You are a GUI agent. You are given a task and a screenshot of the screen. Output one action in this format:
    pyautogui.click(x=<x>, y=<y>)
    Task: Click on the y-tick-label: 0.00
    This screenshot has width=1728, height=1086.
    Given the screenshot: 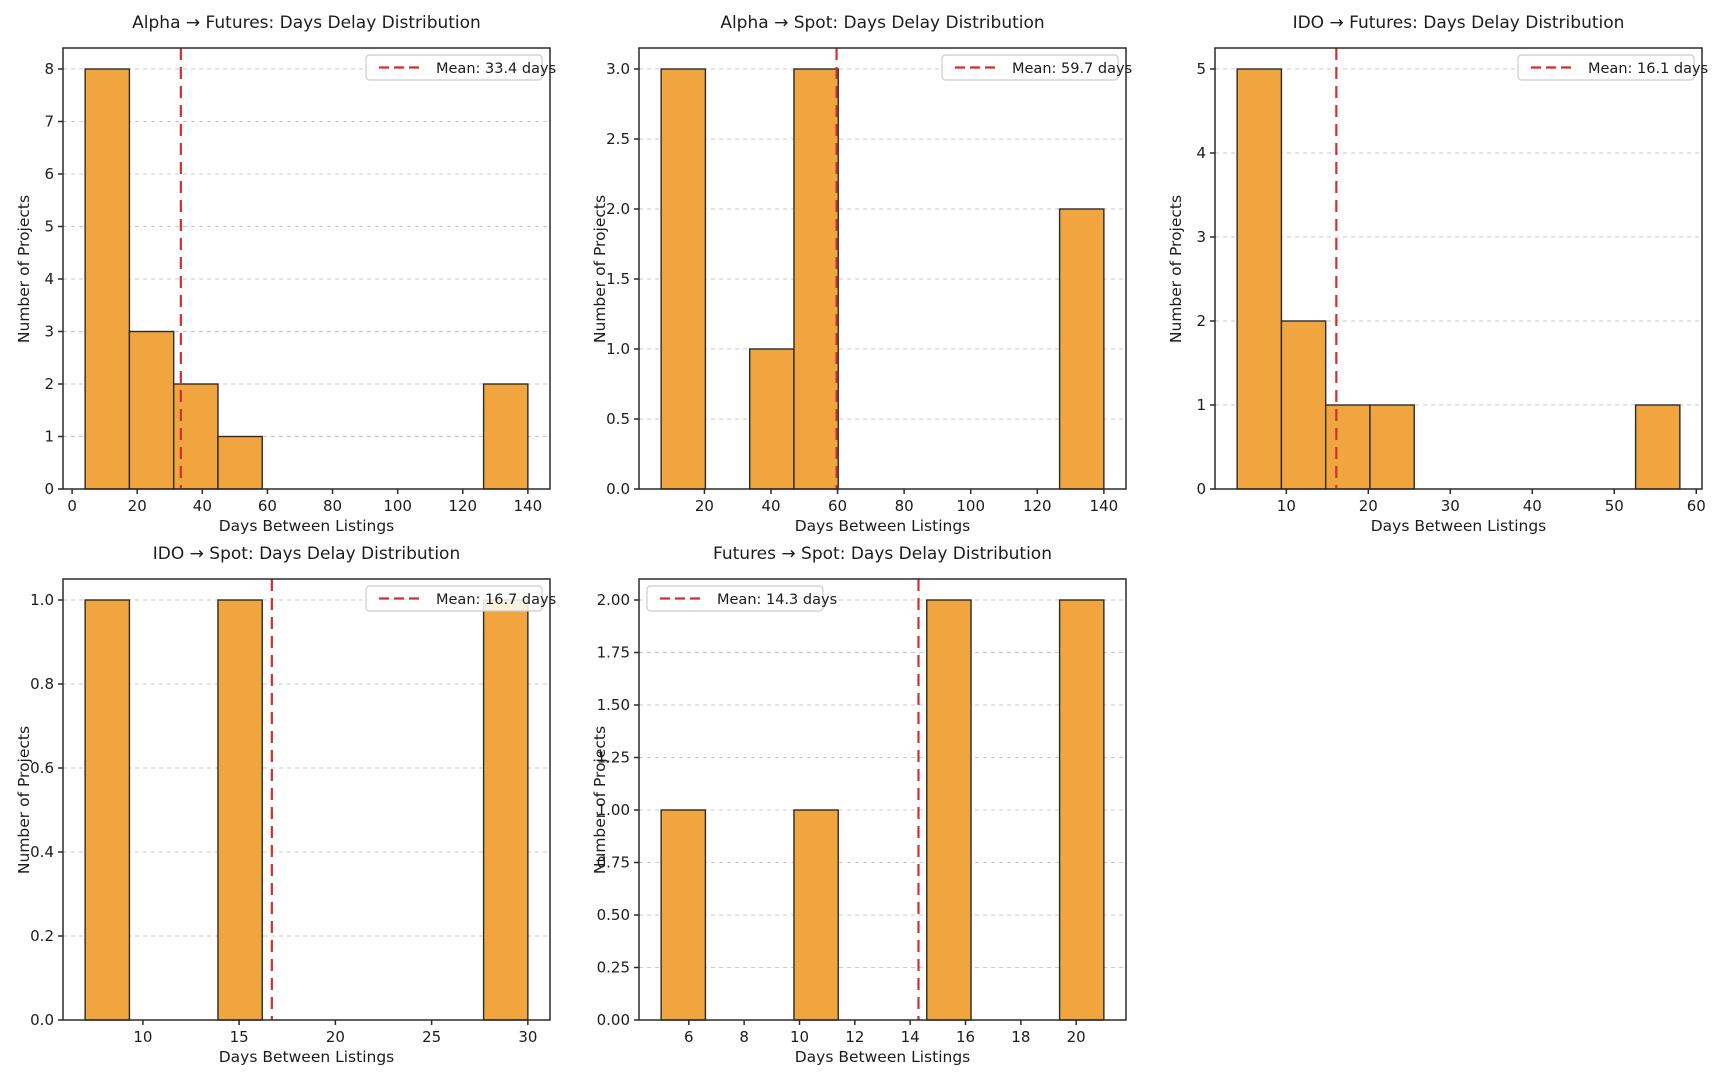 What is the action you would take?
    pyautogui.click(x=613, y=1020)
    